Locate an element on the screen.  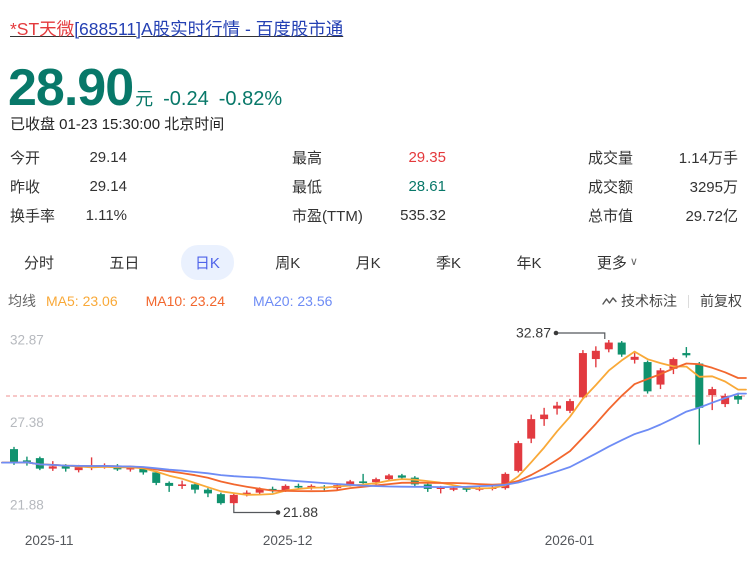
chevron-down-icon: ∨ is located at coordinates (633, 261).